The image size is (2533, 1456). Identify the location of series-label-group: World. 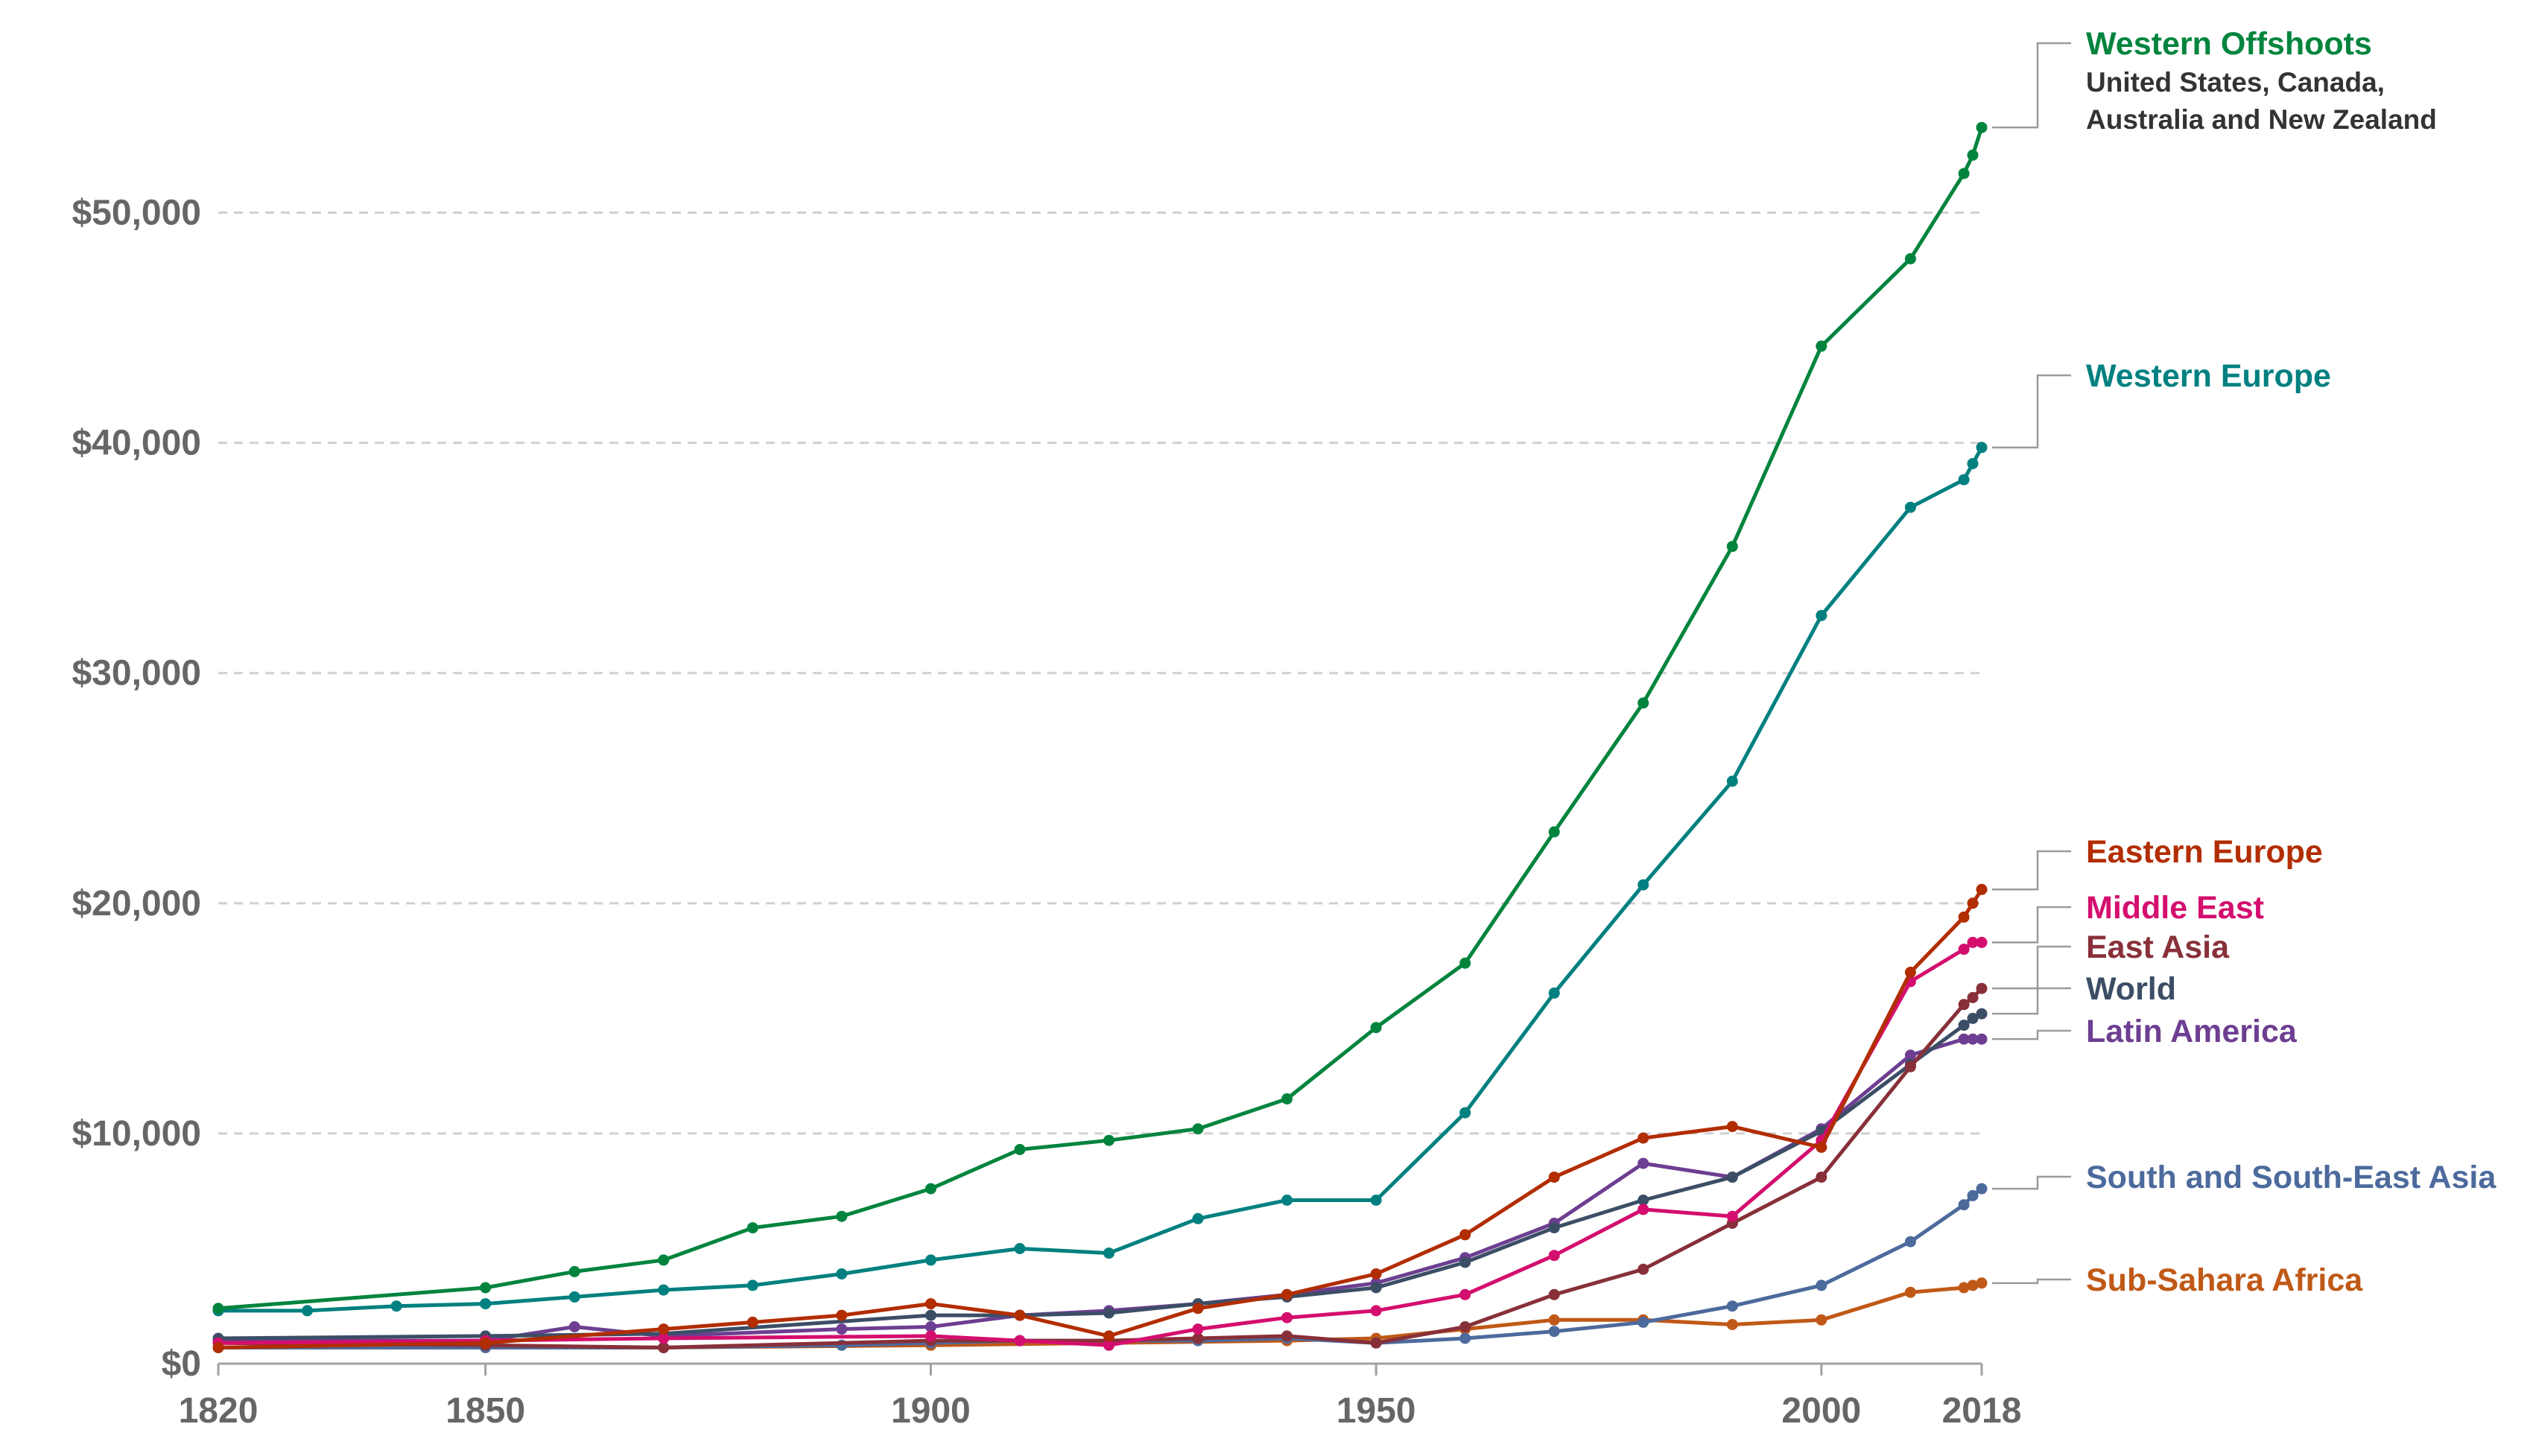
(2084, 993).